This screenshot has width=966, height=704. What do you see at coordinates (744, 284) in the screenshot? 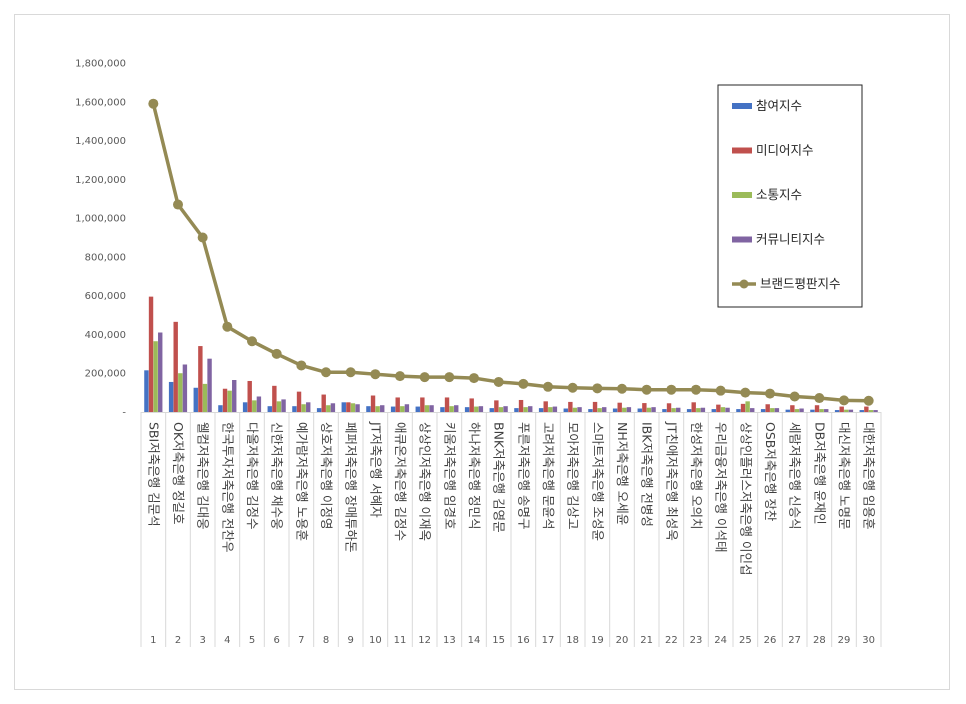
I see `legend-swatch-marker` at bounding box center [744, 284].